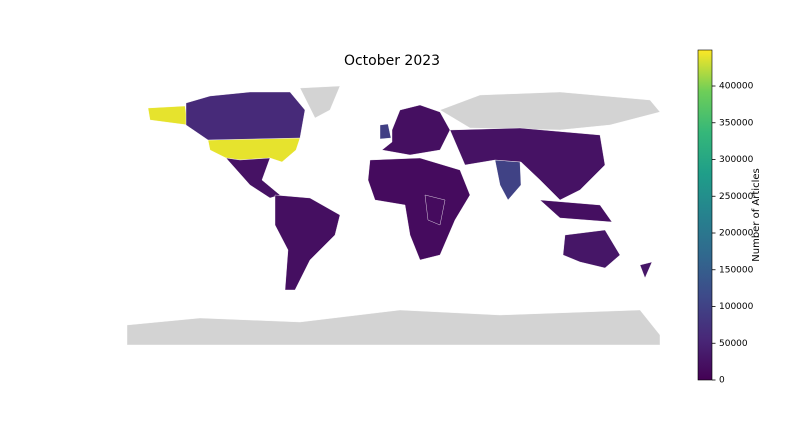 The image size is (800, 431). What do you see at coordinates (705, 215) in the screenshot?
I see `colorbar` at bounding box center [705, 215].